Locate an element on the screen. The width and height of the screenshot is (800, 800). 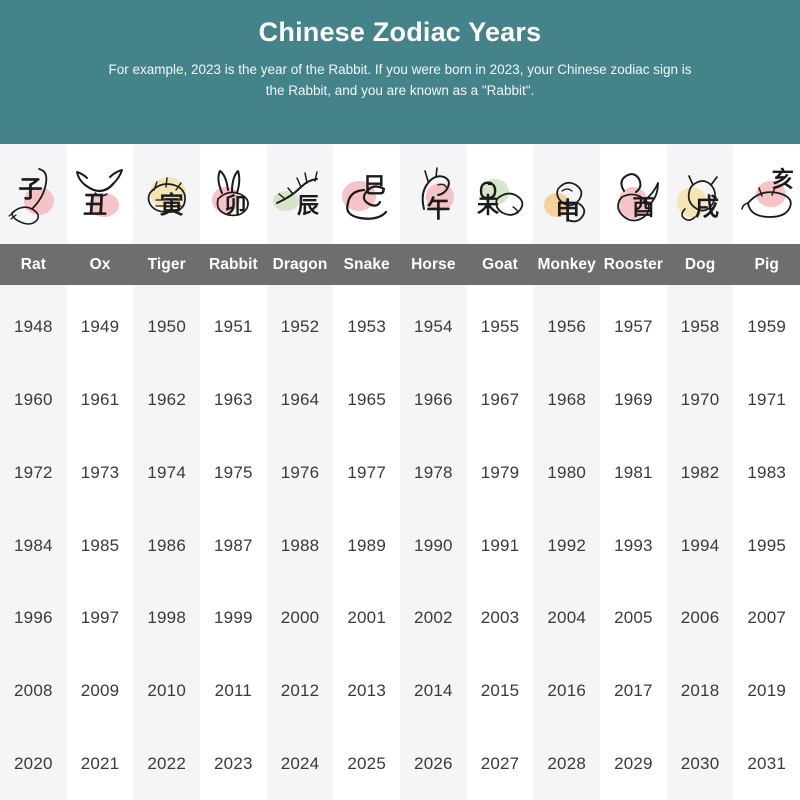
year-cell: 1964 is located at coordinates (300, 400).